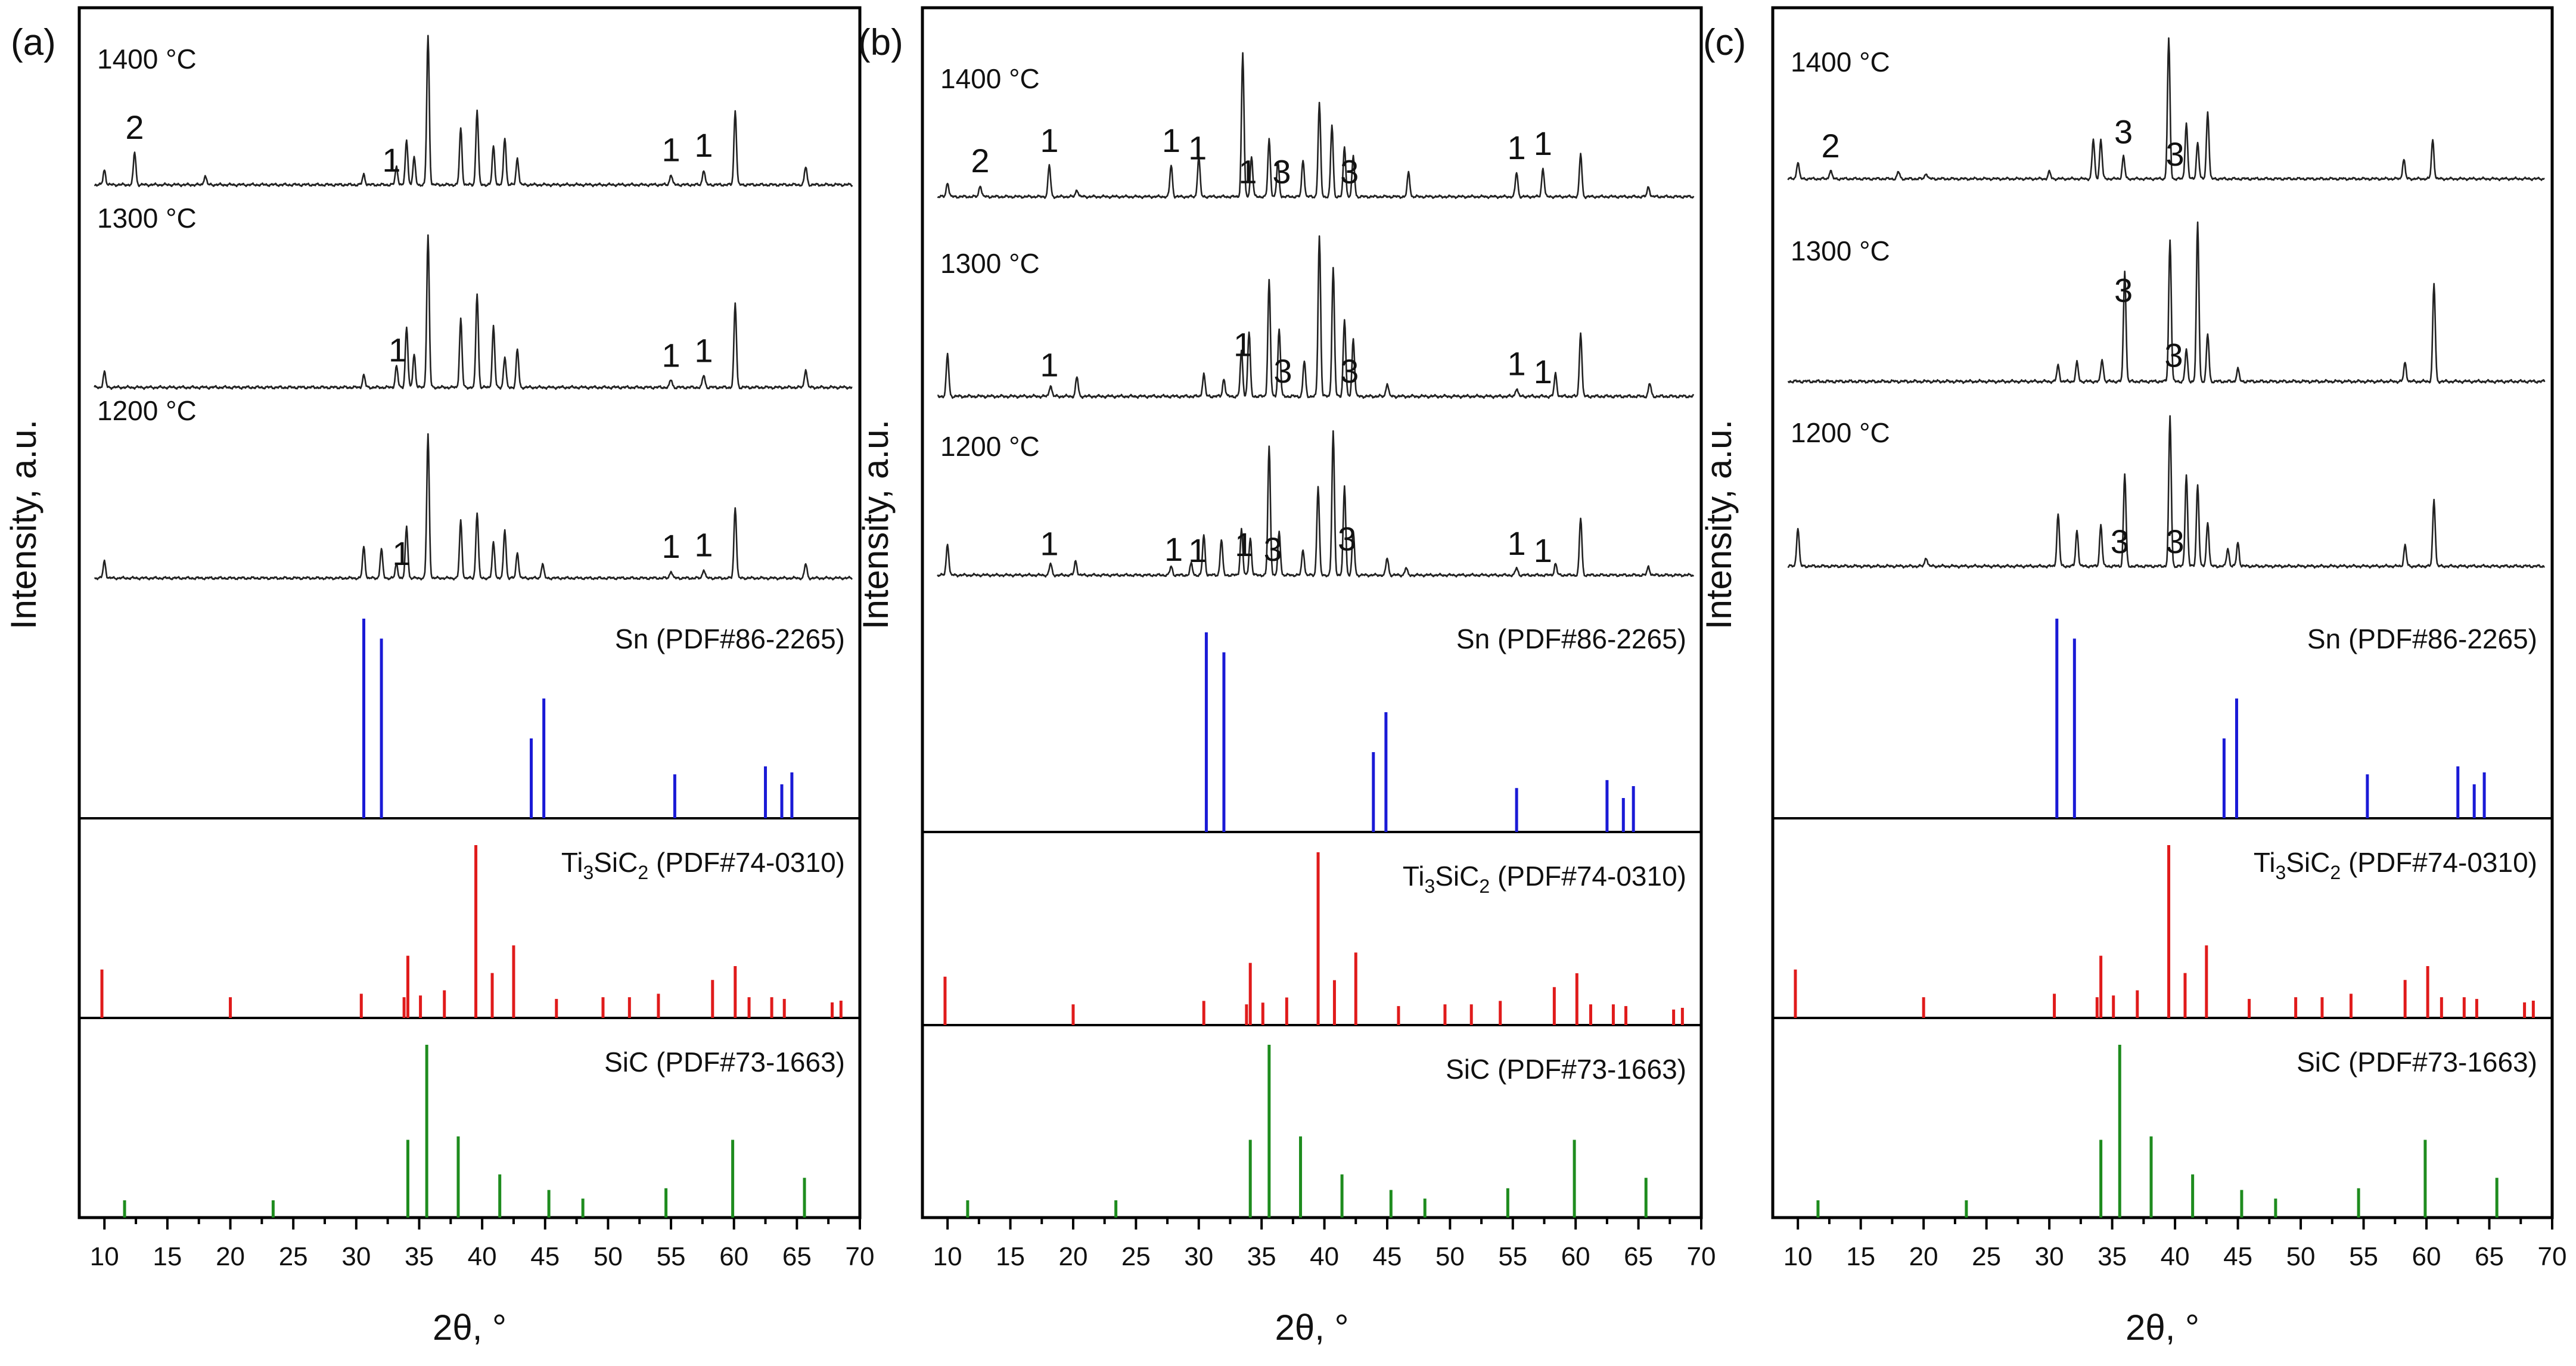  I want to click on panel-label: (c), so click(1725, 43).